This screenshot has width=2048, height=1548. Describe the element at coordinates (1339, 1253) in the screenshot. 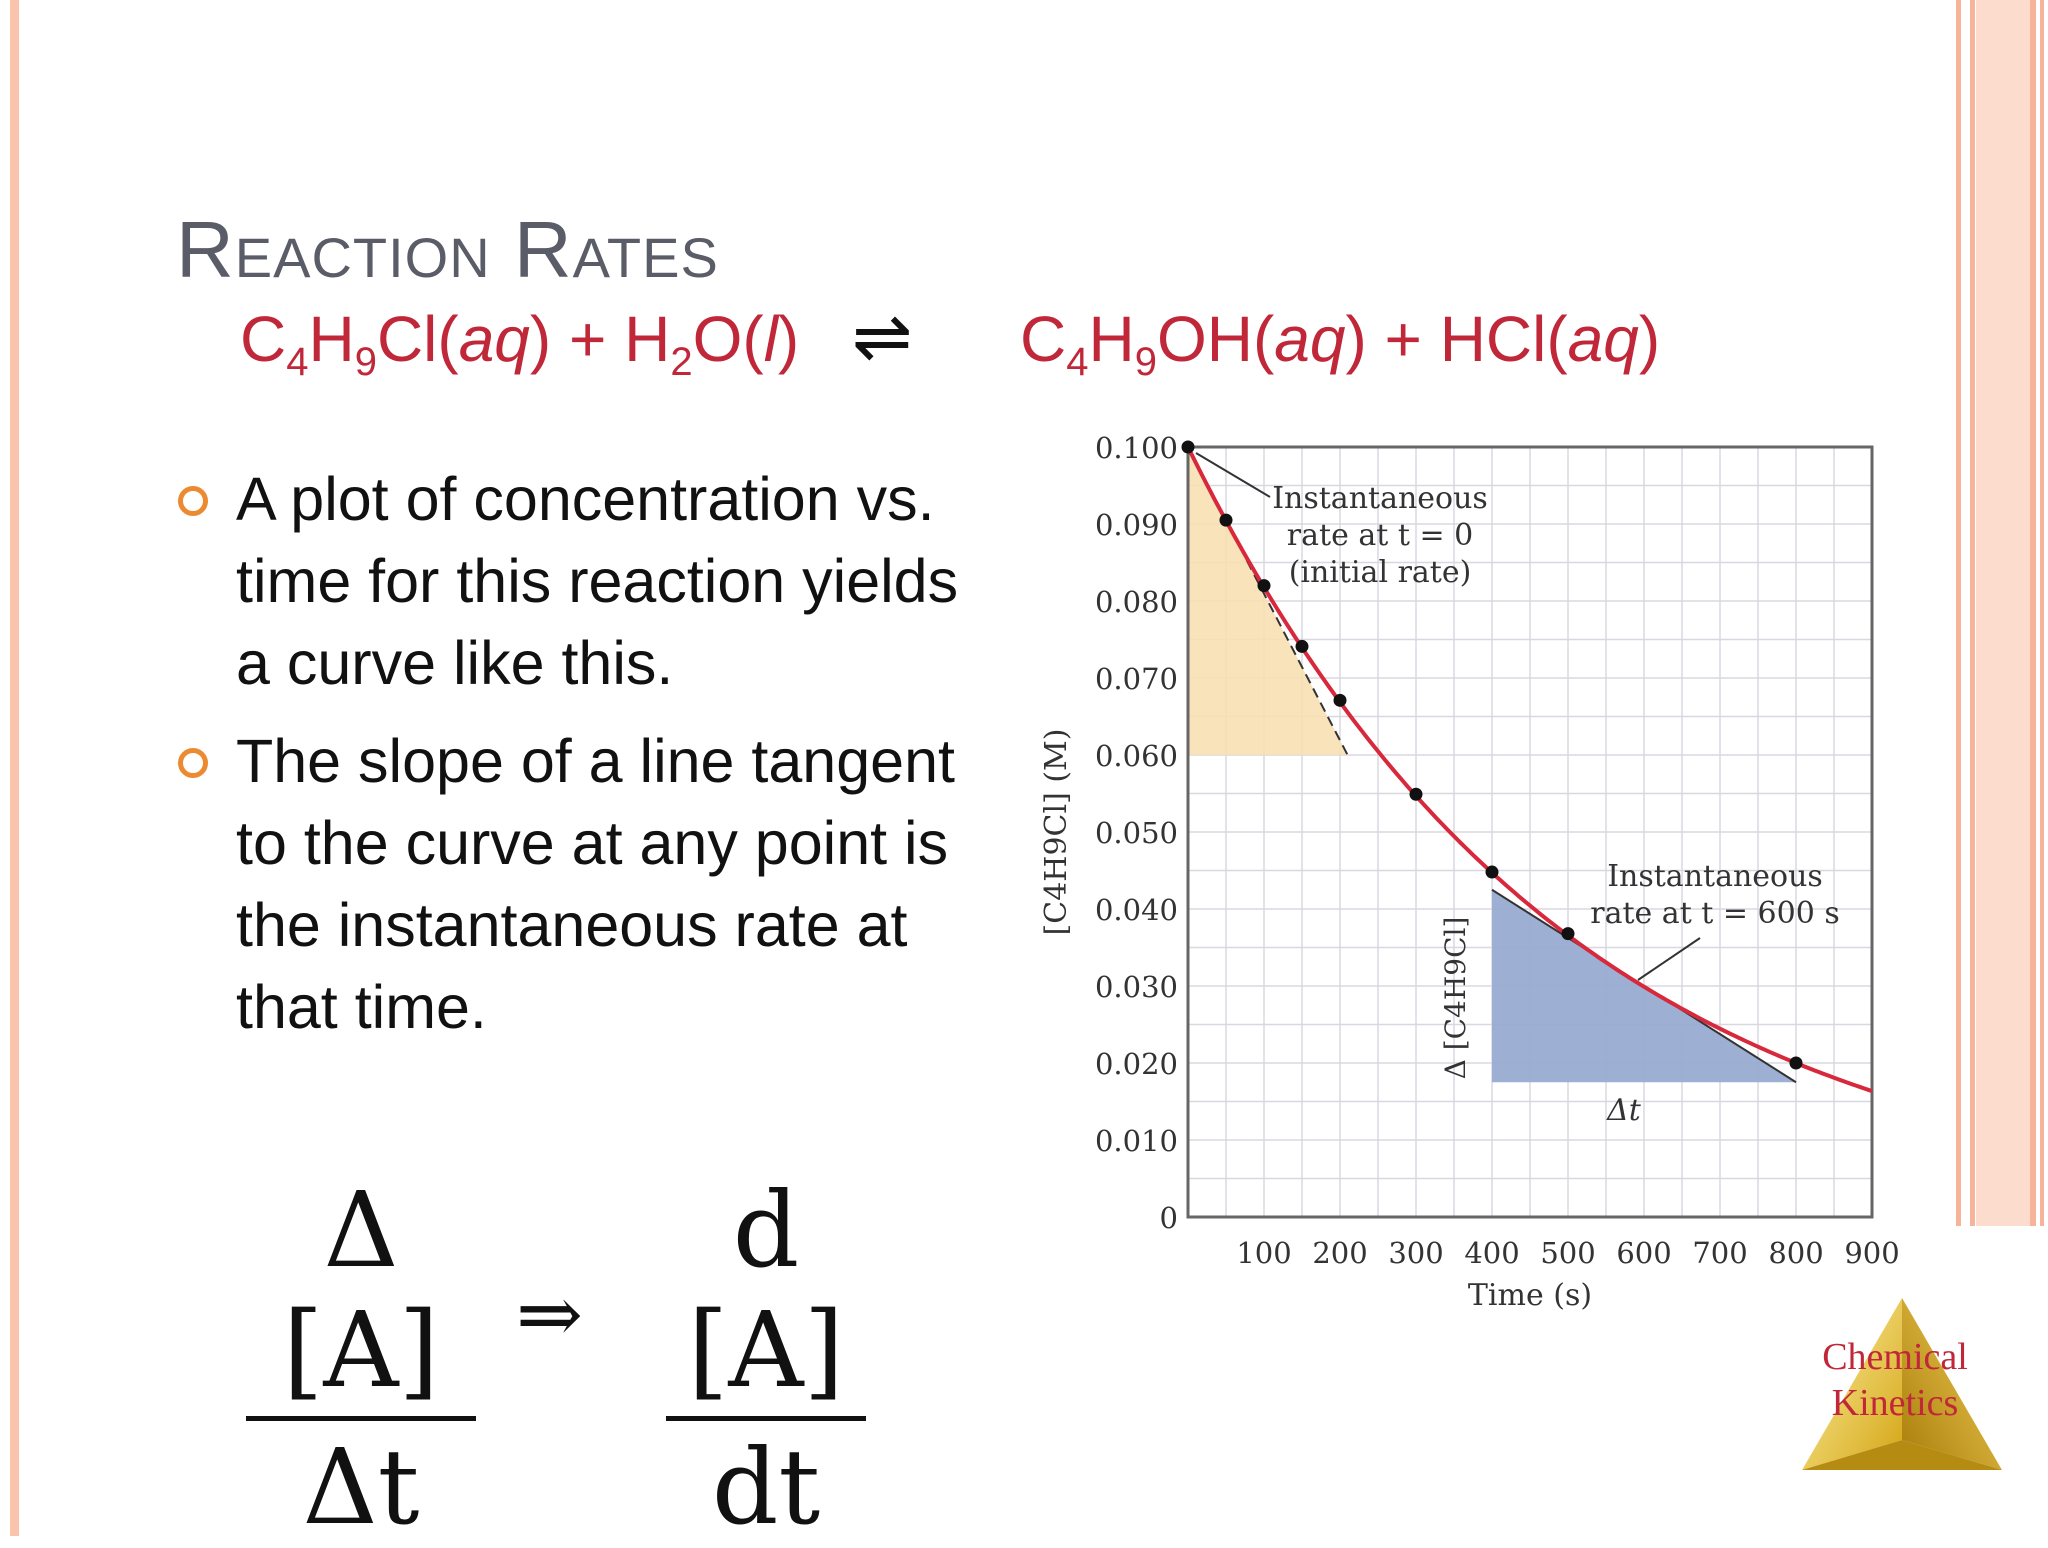

I see `x-tick-label: 200` at that location.